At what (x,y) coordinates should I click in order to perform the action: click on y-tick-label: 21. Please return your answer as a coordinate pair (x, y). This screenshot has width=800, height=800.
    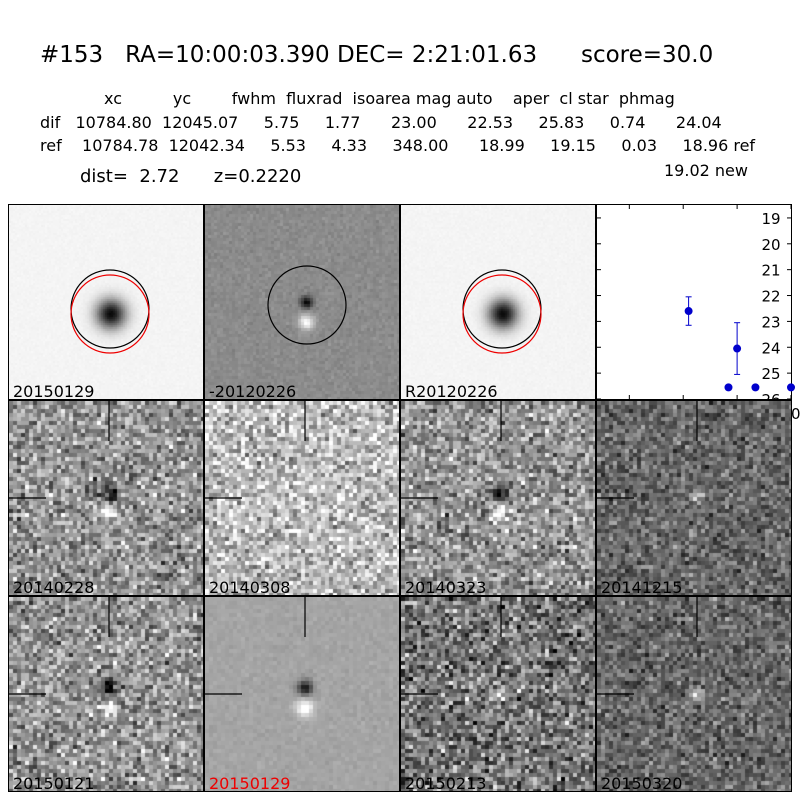
    Looking at the image, I should click on (770, 271).